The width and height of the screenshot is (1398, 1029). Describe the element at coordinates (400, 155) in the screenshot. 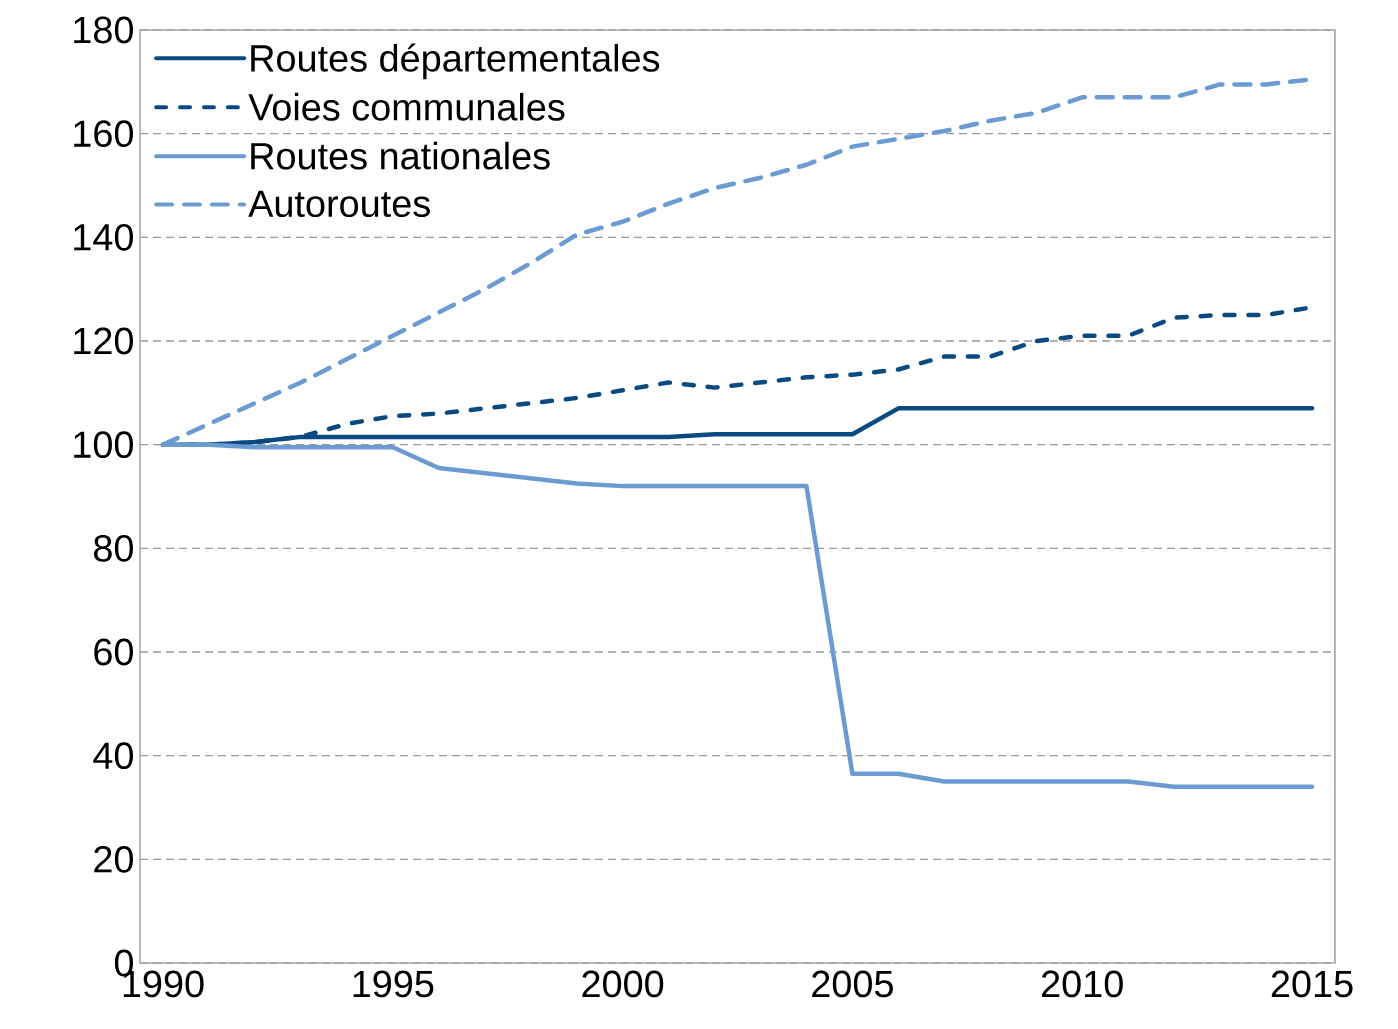

I see `legend-label: Routes nationales` at that location.